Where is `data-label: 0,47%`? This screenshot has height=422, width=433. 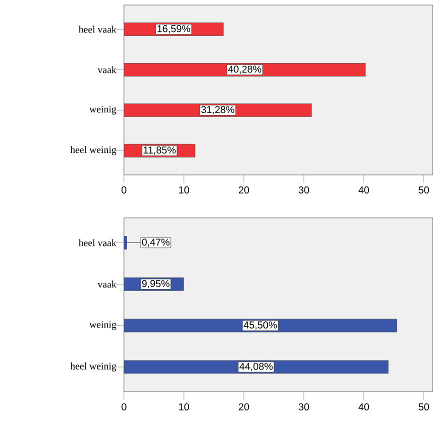
data-label: 0,47% is located at coordinates (156, 242).